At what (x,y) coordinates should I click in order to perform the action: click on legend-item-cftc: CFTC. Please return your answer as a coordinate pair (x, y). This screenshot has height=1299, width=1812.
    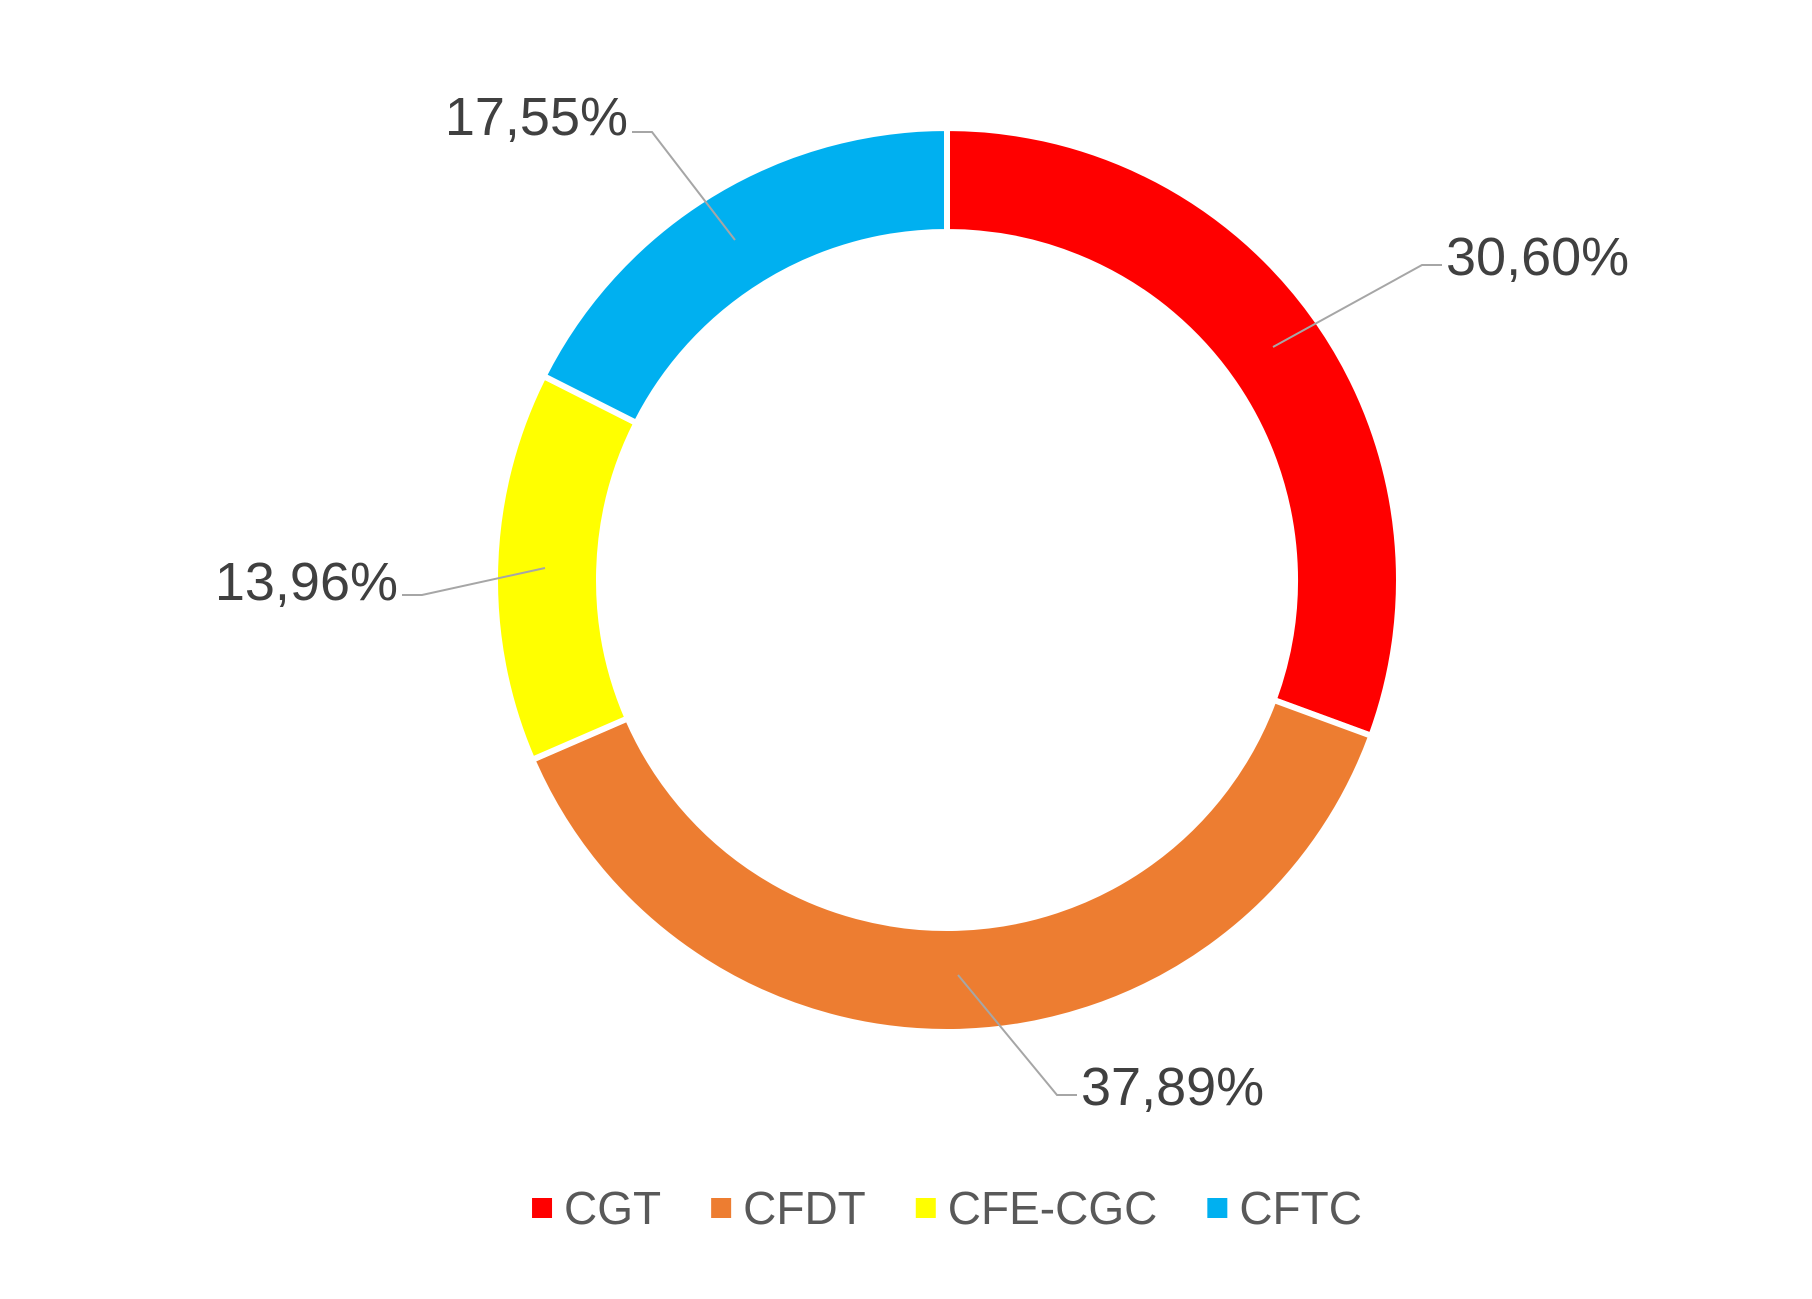
    Looking at the image, I should click on (1284, 1208).